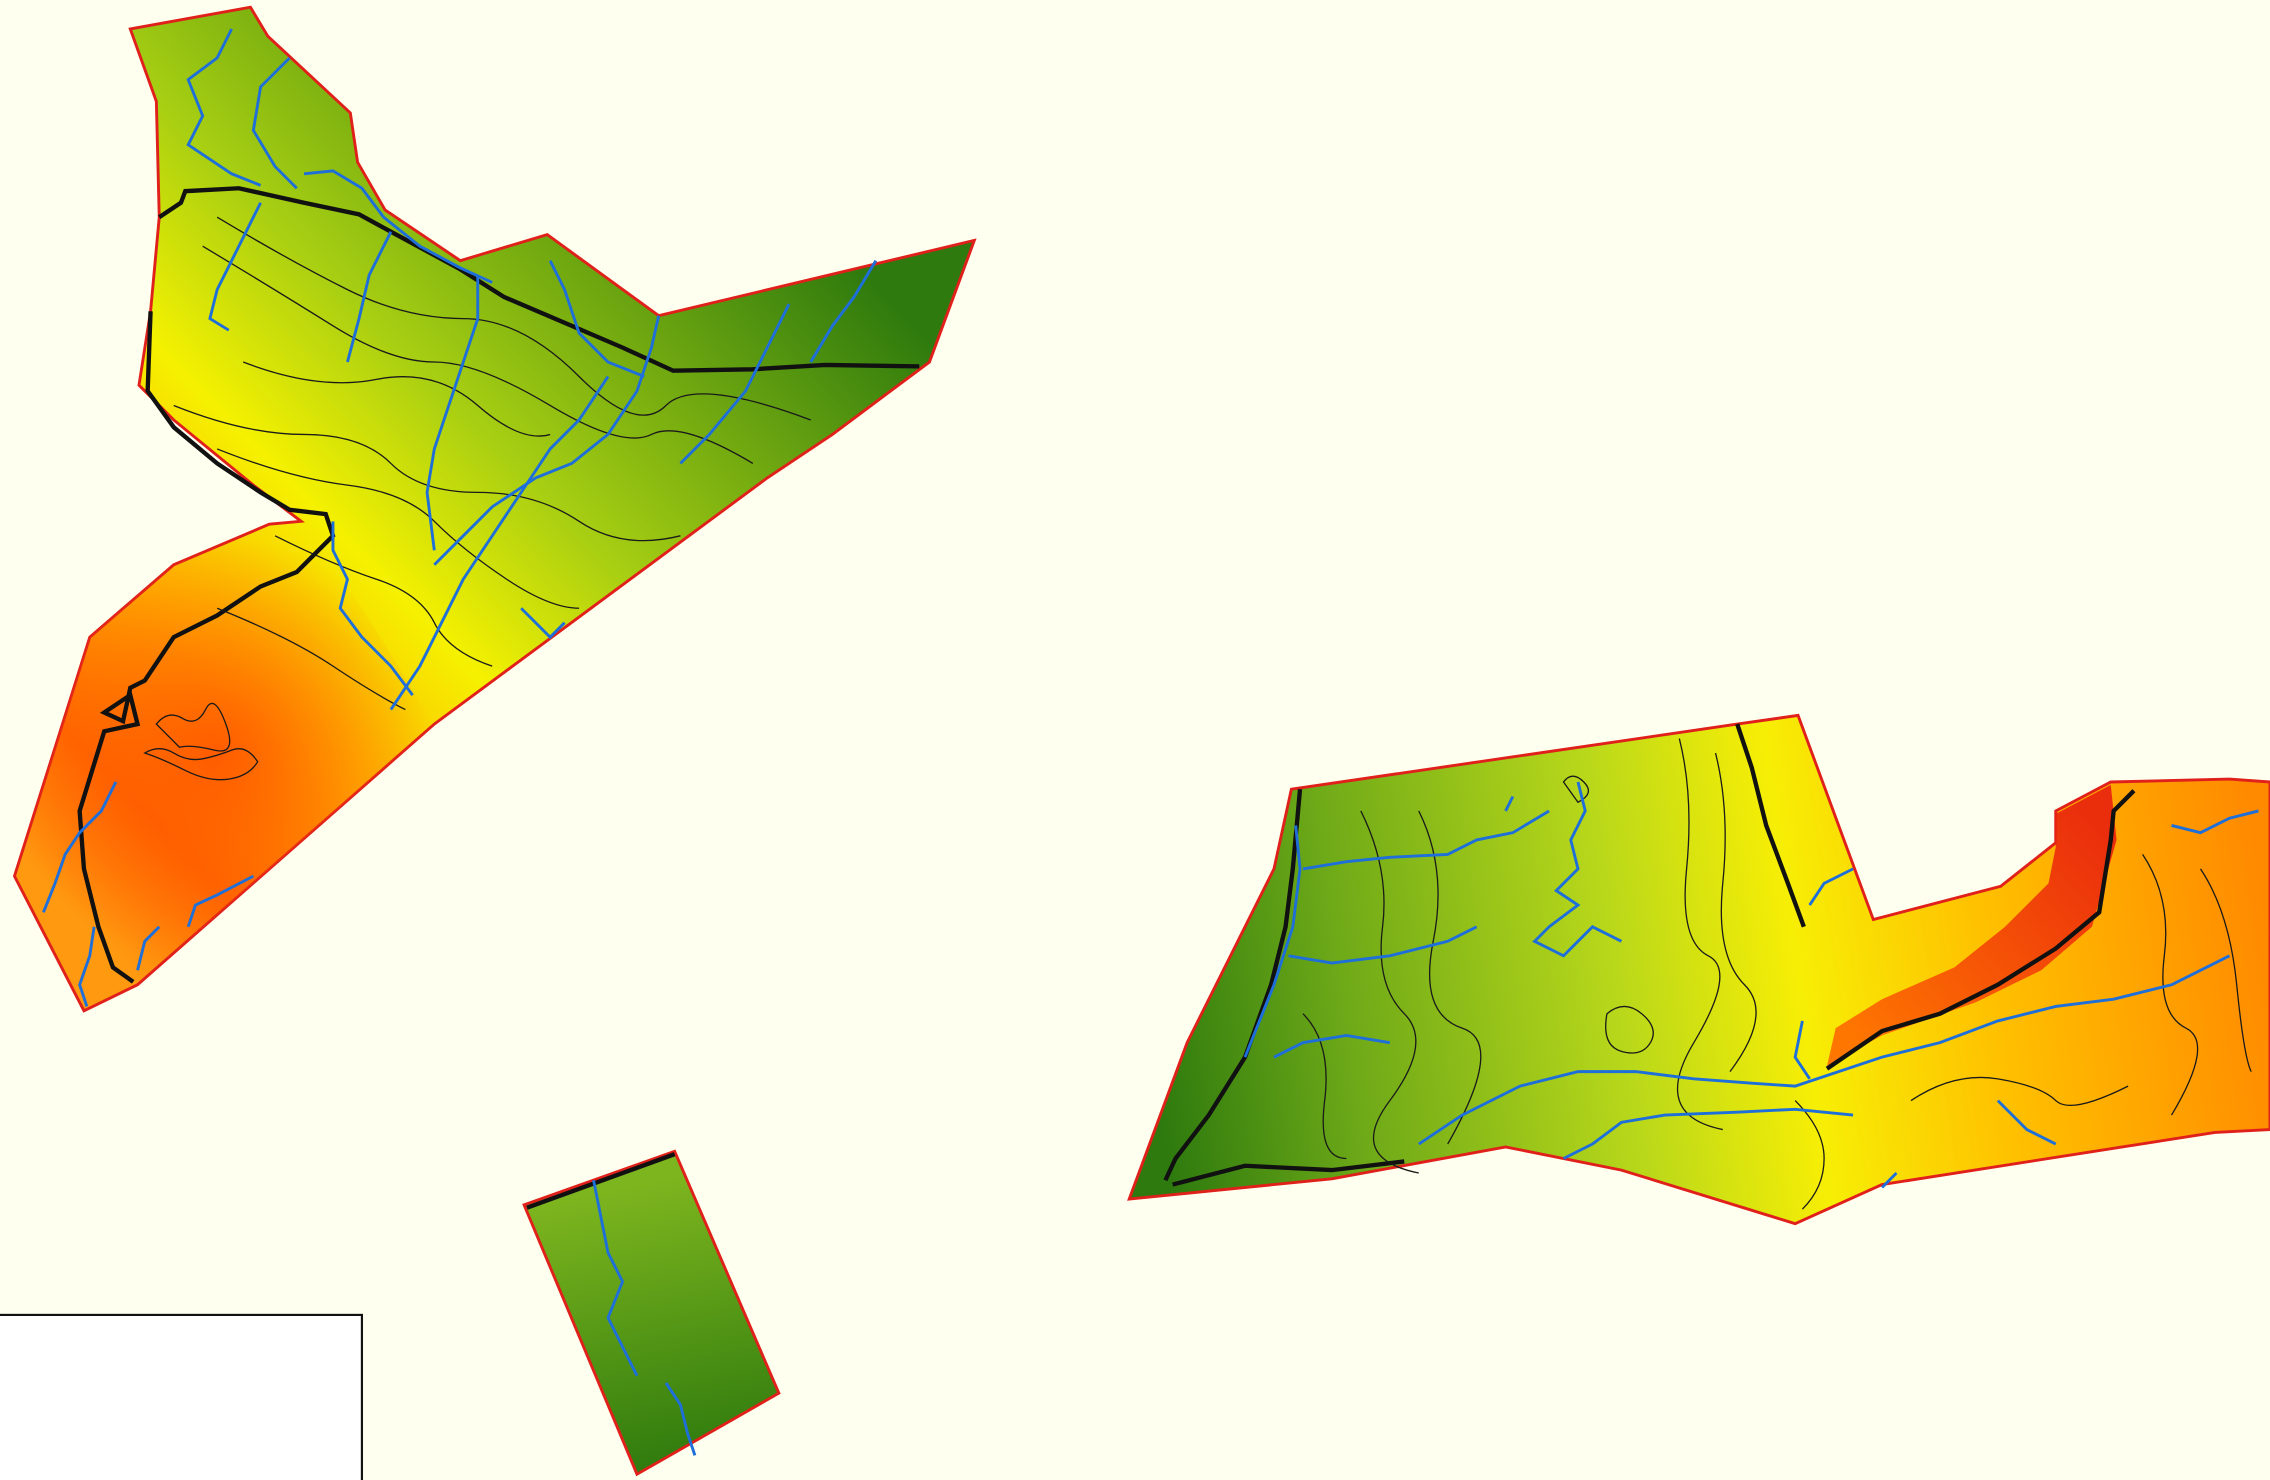 This screenshot has height=1480, width=2270. Describe the element at coordinates (477, 498) in the screenshot. I see `contours-northwest` at that location.